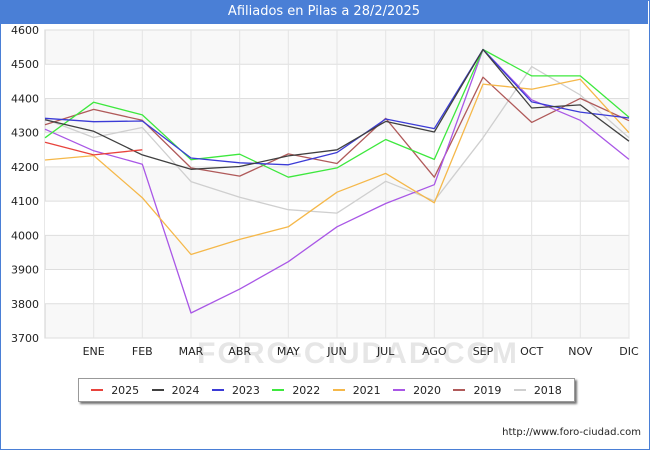  I want to click on y-tick-label: 4500, so click(25, 64).